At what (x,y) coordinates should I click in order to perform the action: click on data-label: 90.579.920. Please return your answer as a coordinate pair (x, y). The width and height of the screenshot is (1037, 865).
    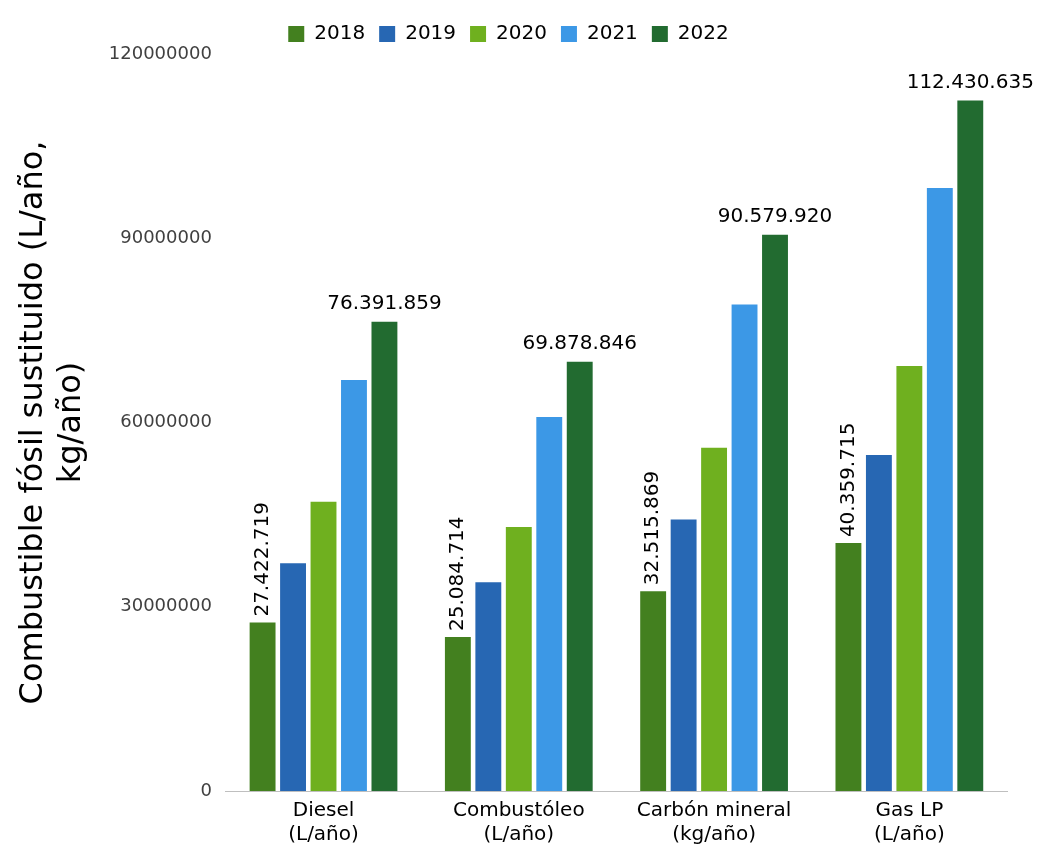
    Looking at the image, I should click on (775, 214).